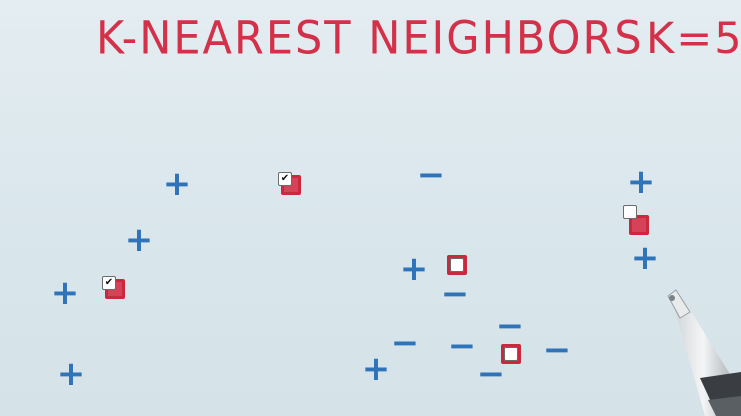  I want to click on title: K-NEAREST NEIGHBORS, so click(370, 39).